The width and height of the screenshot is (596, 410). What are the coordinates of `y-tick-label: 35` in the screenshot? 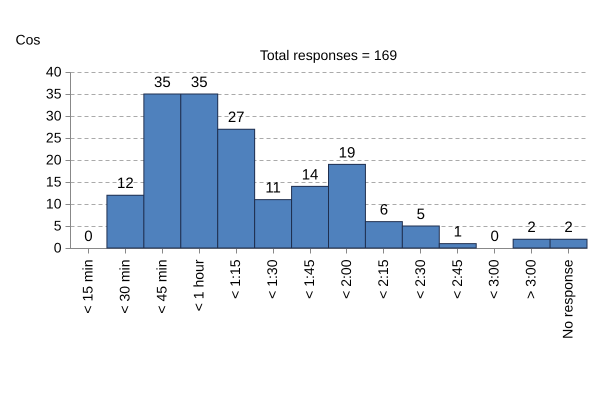 It's located at (54, 94).